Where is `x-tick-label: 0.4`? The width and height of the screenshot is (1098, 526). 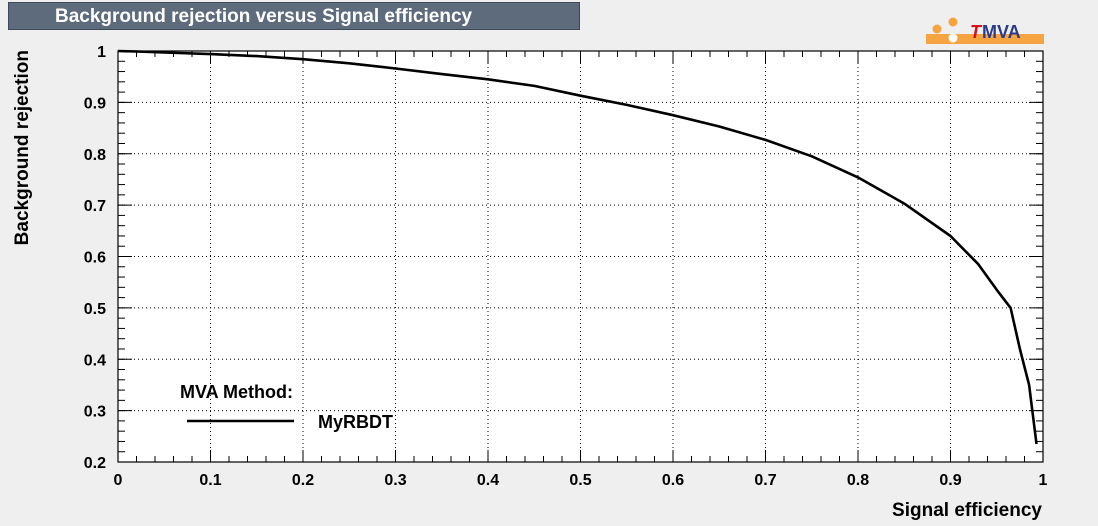 x-tick-label: 0.4 is located at coordinates (488, 480).